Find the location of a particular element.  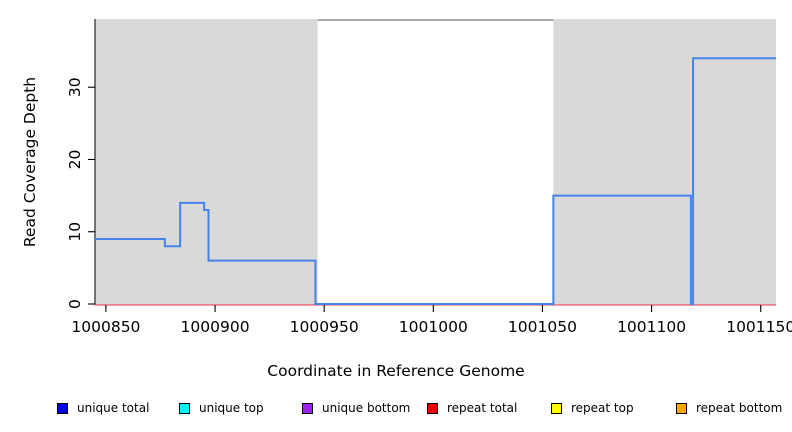

legend-swatch-unique-top is located at coordinates (184, 408).